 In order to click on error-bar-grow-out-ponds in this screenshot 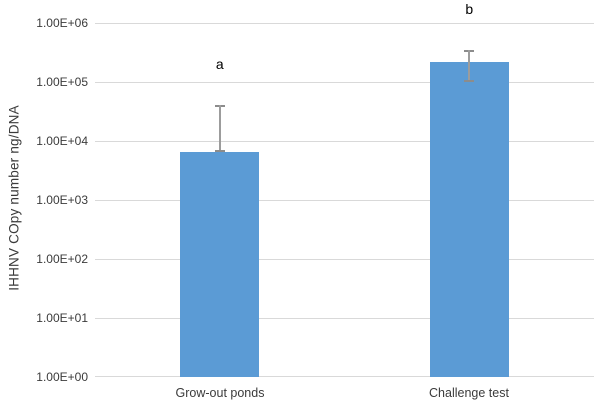, I will do `click(219, 129)`.